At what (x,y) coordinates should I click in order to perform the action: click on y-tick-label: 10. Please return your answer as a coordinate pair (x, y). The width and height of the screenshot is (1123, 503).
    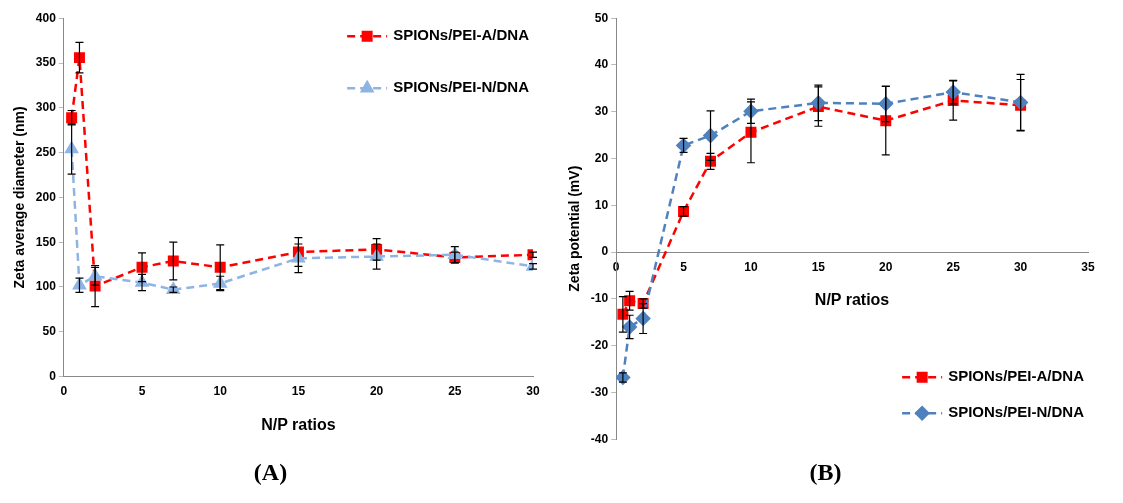
    Looking at the image, I should click on (601, 204).